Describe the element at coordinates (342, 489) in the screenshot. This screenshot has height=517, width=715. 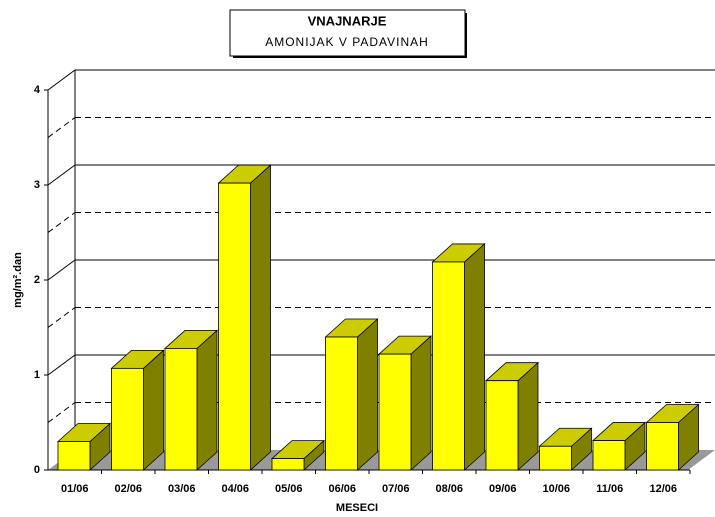
I see `x-tick-label: 06/06` at that location.